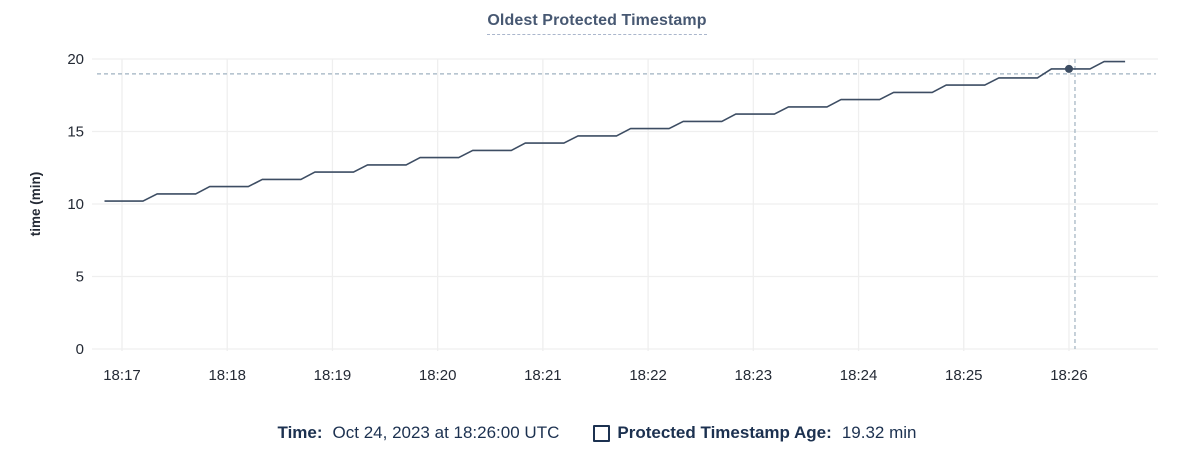 Image resolution: width=1194 pixels, height=466 pixels. What do you see at coordinates (543, 375) in the screenshot?
I see `x-axis-tick-label: 18:21` at bounding box center [543, 375].